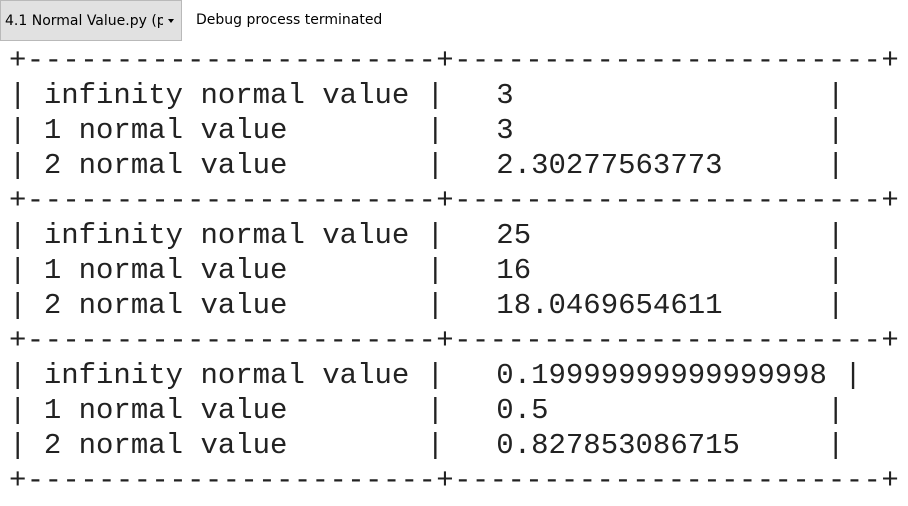 The width and height of the screenshot is (908, 506). I want to click on table-row: | 1 normal value | 0.5 |, so click(427, 410).